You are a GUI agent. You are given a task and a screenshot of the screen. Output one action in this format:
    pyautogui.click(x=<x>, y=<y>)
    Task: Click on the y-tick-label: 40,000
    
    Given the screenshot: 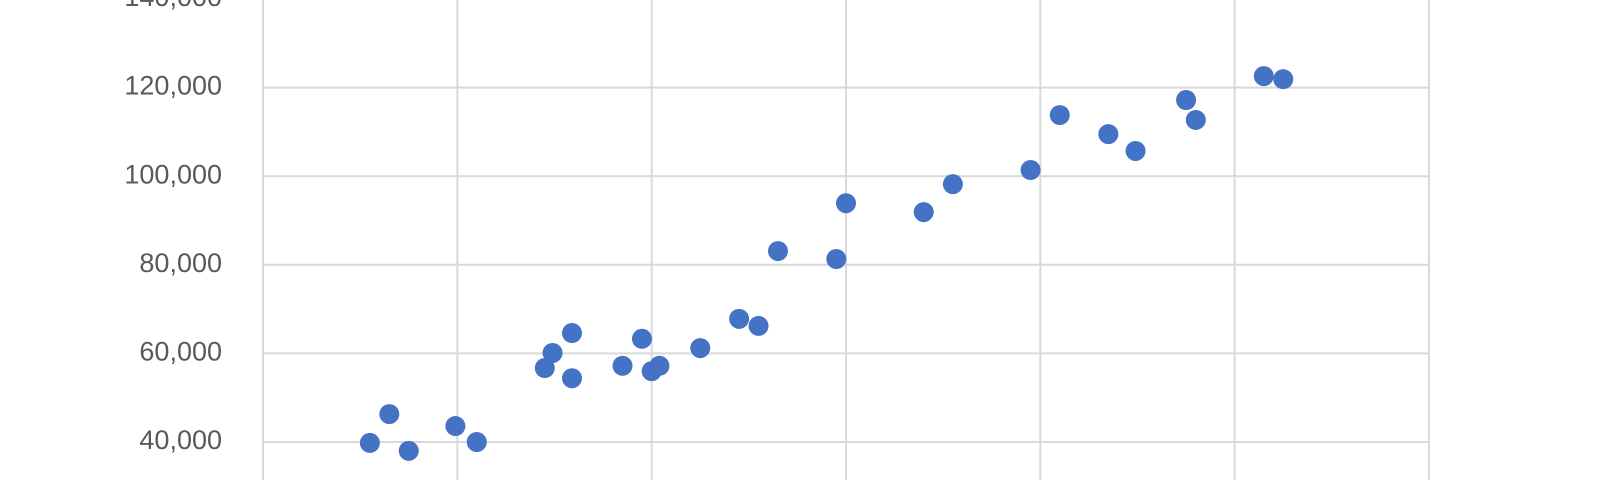 What is the action you would take?
    pyautogui.click(x=180, y=440)
    